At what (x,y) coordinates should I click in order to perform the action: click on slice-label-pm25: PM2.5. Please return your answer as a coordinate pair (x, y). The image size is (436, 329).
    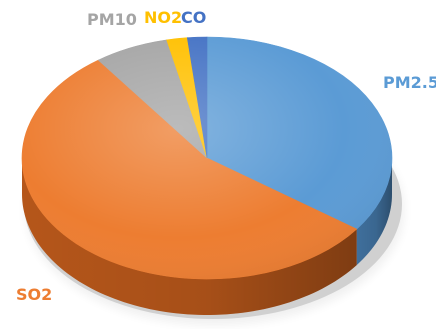
    Looking at the image, I should click on (409, 82).